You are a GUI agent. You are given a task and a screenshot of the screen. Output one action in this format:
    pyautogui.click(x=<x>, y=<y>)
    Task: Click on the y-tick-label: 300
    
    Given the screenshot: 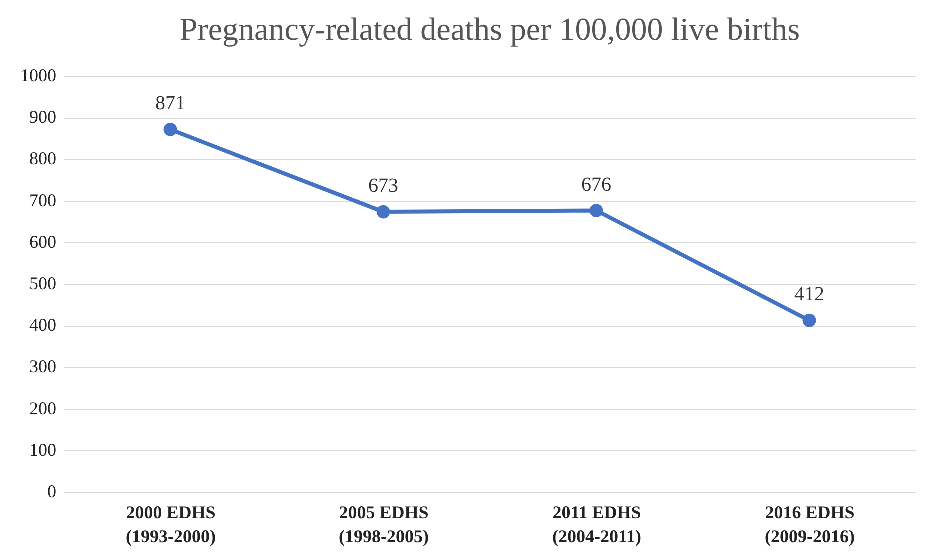 What is the action you would take?
    pyautogui.click(x=43, y=366)
    